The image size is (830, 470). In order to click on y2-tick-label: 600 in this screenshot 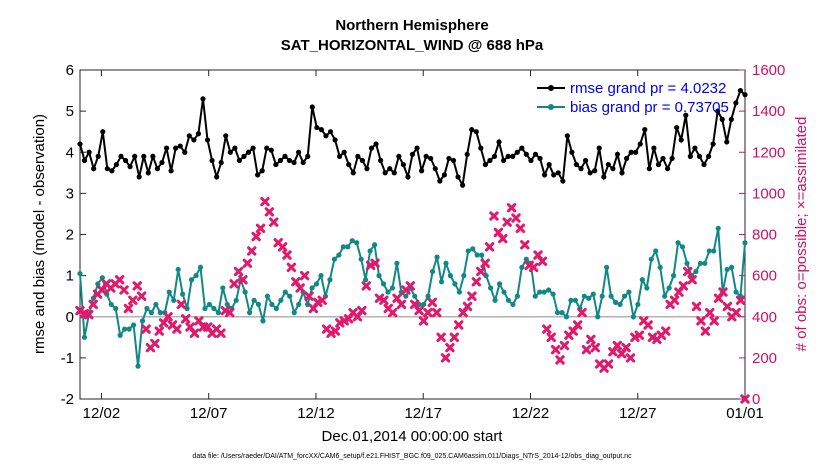, I will do `click(764, 276)`.